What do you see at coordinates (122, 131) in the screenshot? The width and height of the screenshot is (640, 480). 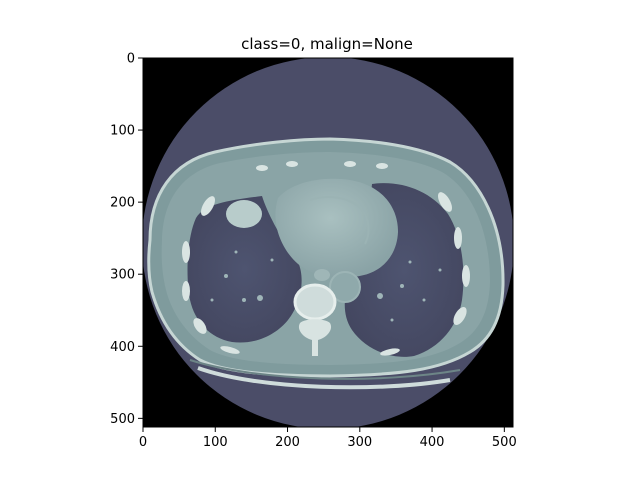 I see `y-tick-label: 100` at bounding box center [122, 131].